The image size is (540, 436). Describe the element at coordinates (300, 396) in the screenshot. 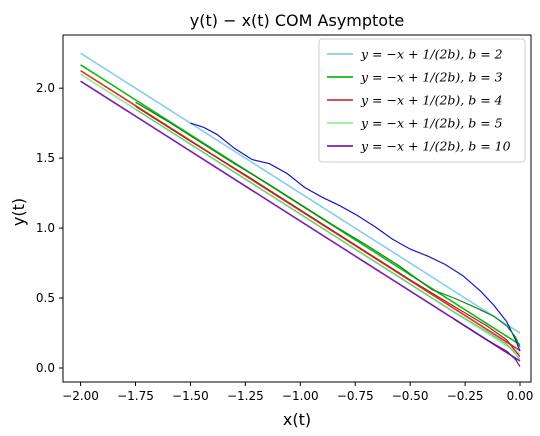

I see `x-tick-label: −1.00` at that location.